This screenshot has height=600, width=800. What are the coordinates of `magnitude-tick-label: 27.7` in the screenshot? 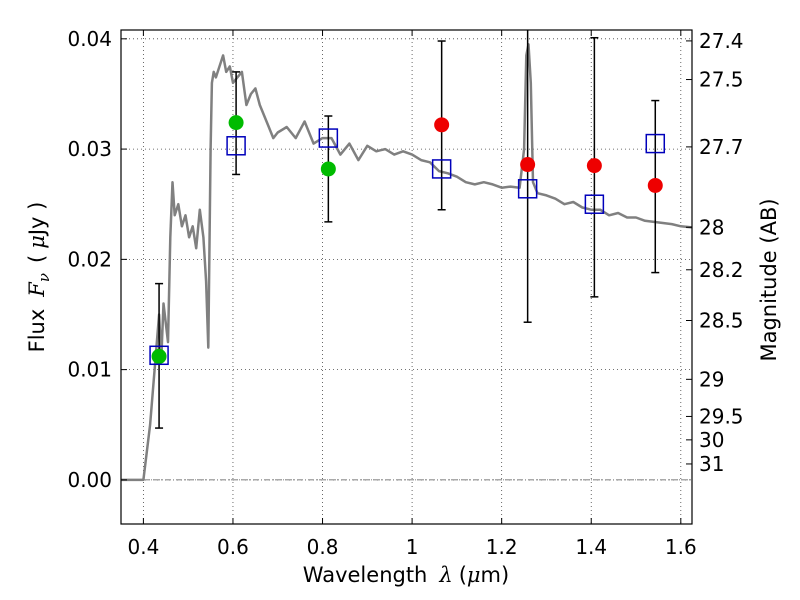 It's located at (721, 147).